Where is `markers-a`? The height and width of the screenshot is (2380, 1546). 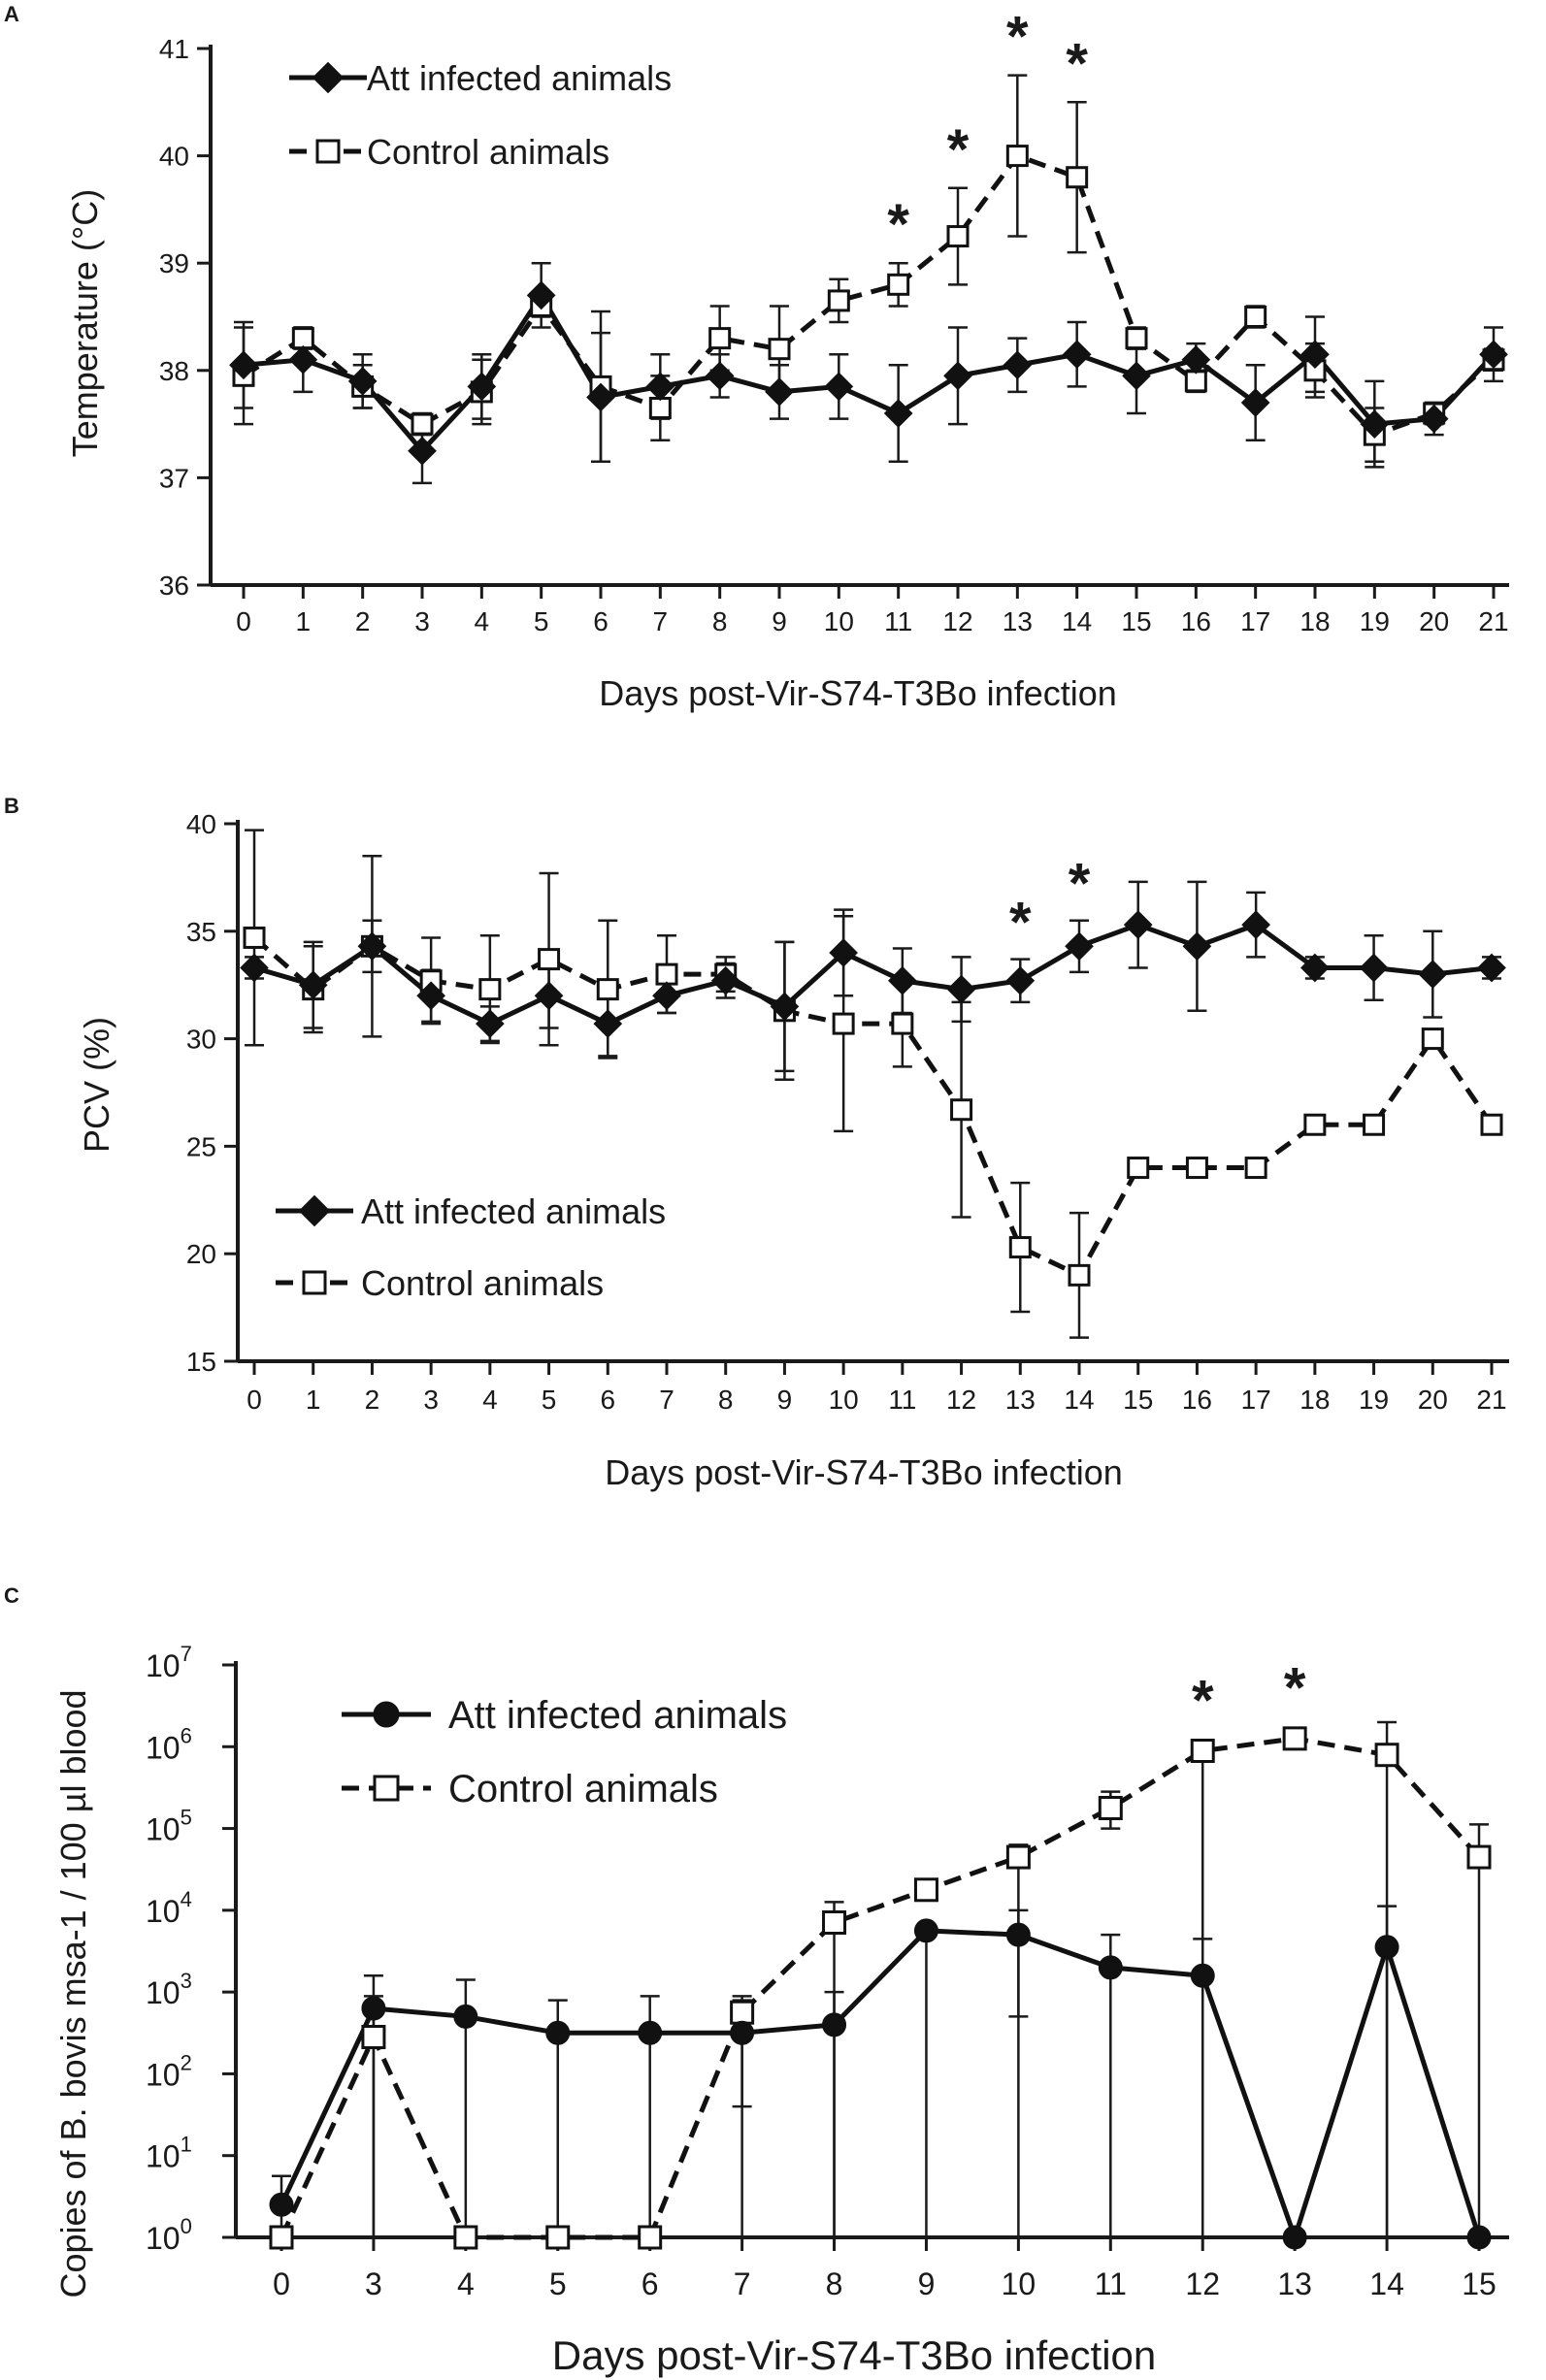
markers-a is located at coordinates (868, 305).